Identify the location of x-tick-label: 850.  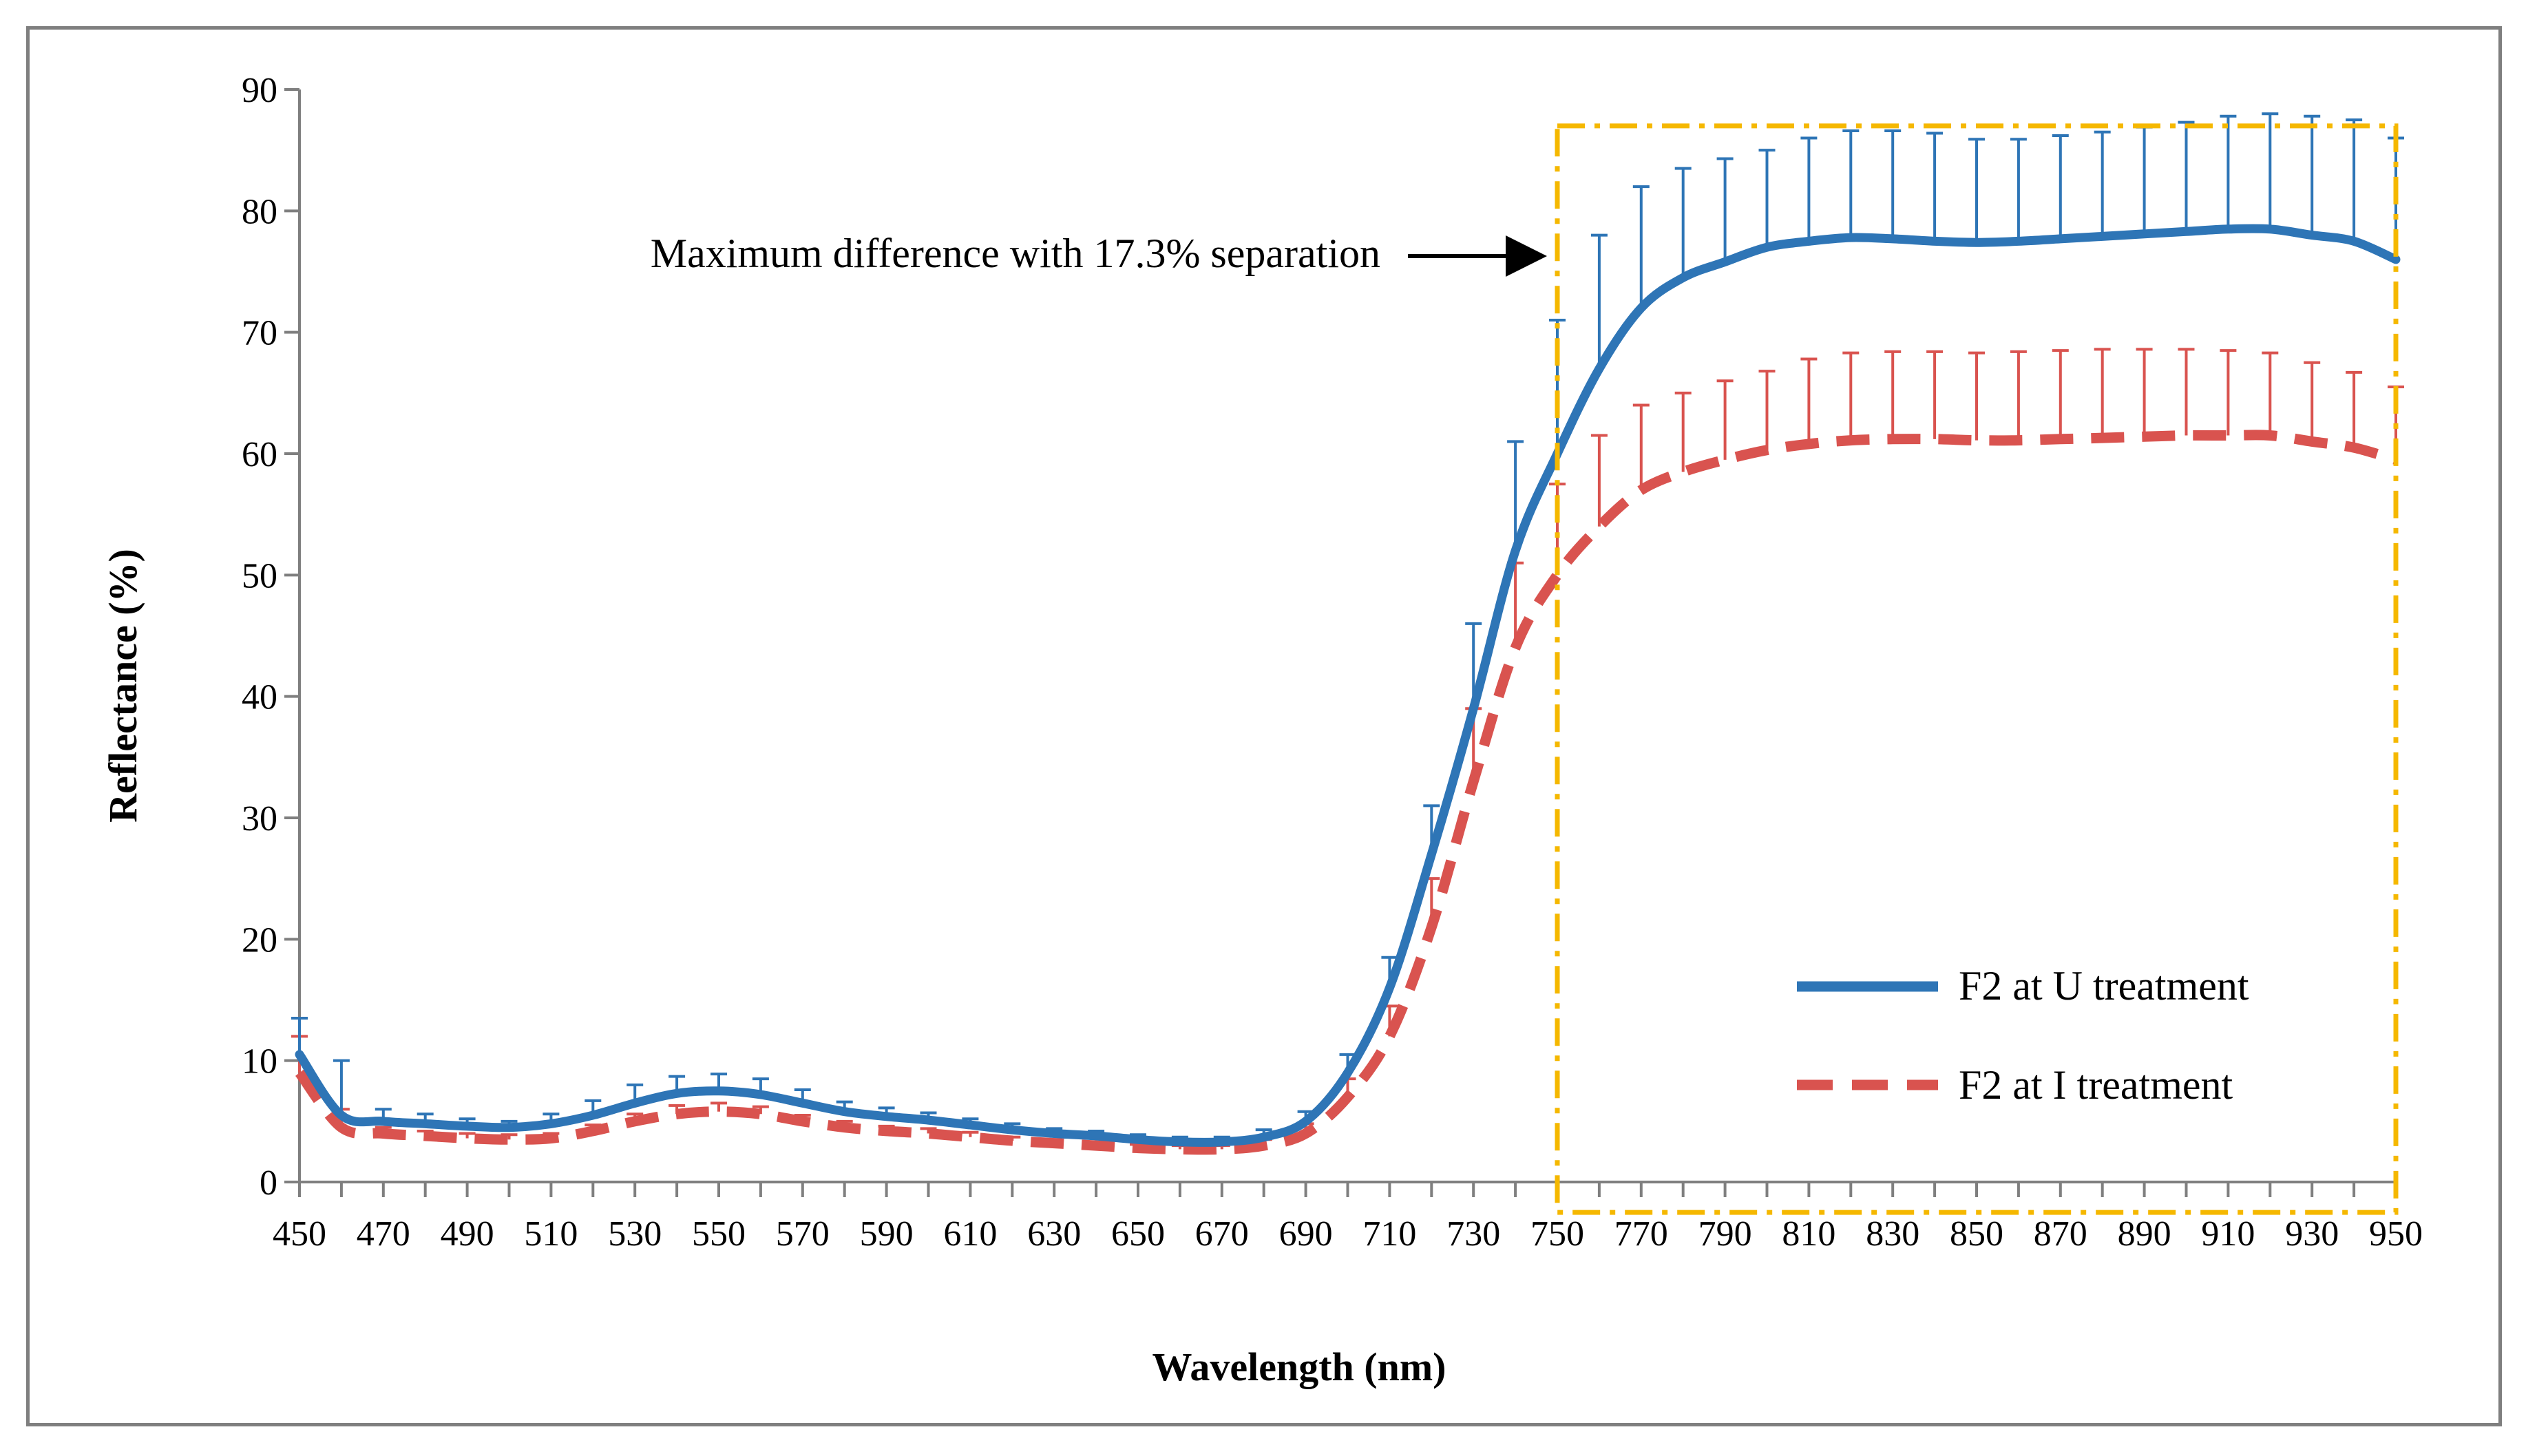
(1976, 1234).